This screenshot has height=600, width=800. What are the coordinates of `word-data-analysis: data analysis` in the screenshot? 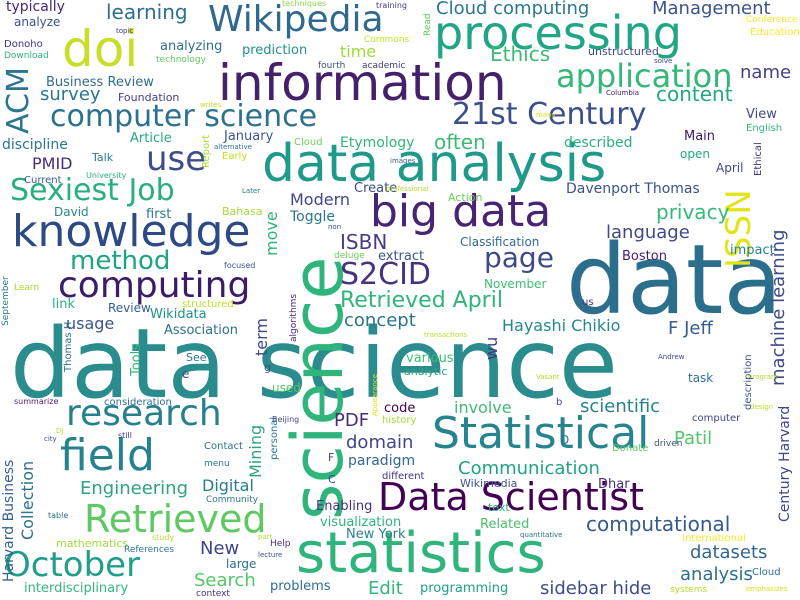 It's located at (434, 164).